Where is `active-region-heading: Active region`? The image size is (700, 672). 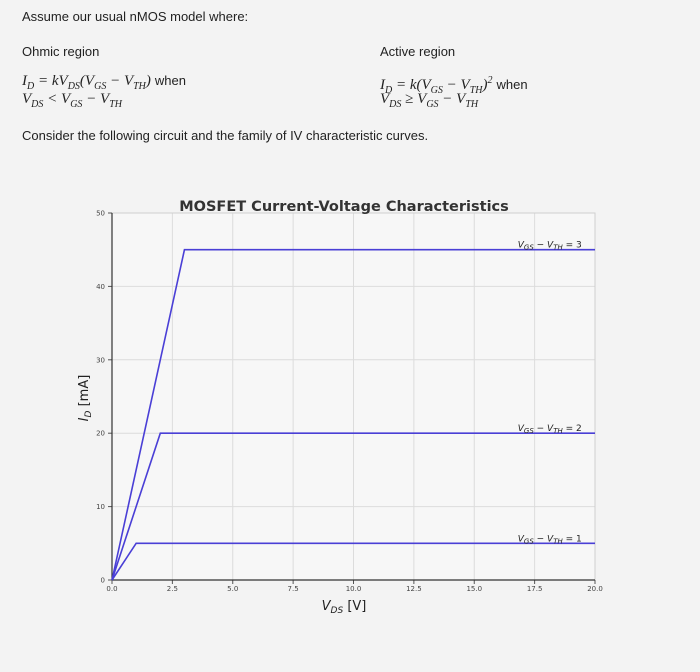 active-region-heading: Active region is located at coordinates (418, 51).